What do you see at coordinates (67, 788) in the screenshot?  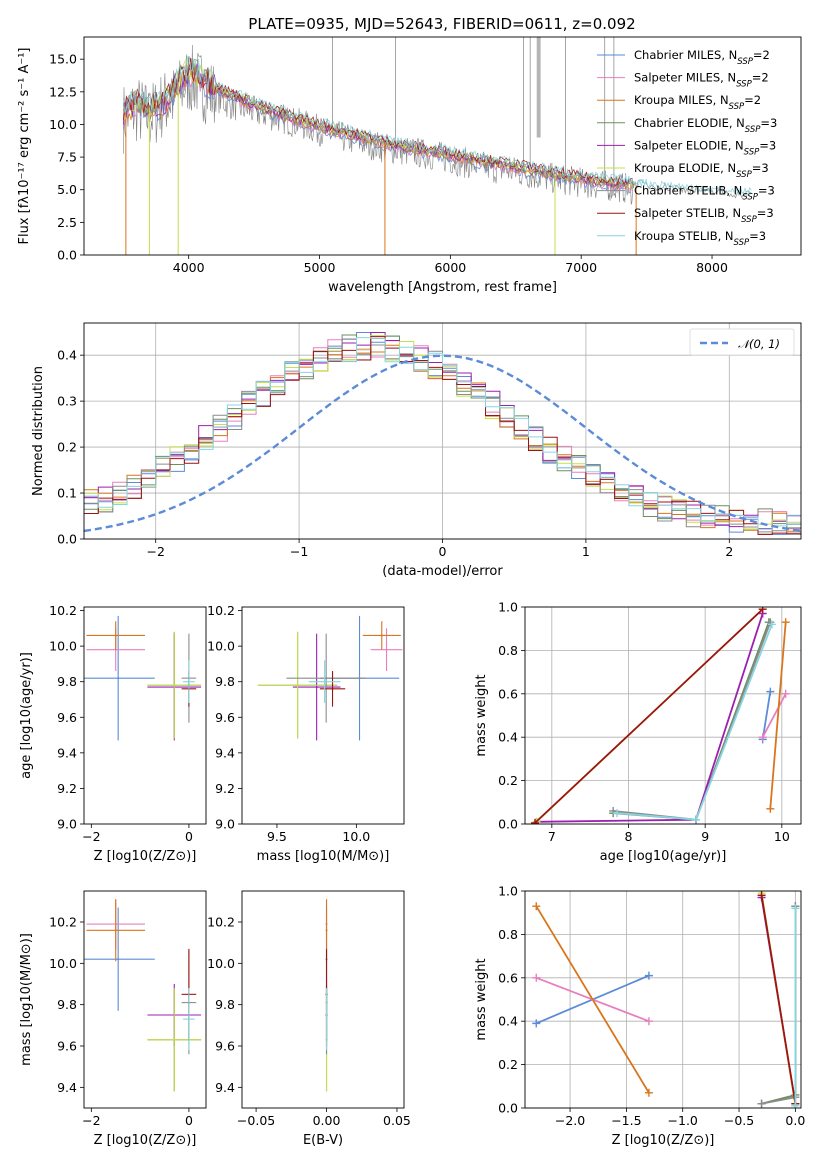 I see `y-tick-label: 9.2` at bounding box center [67, 788].